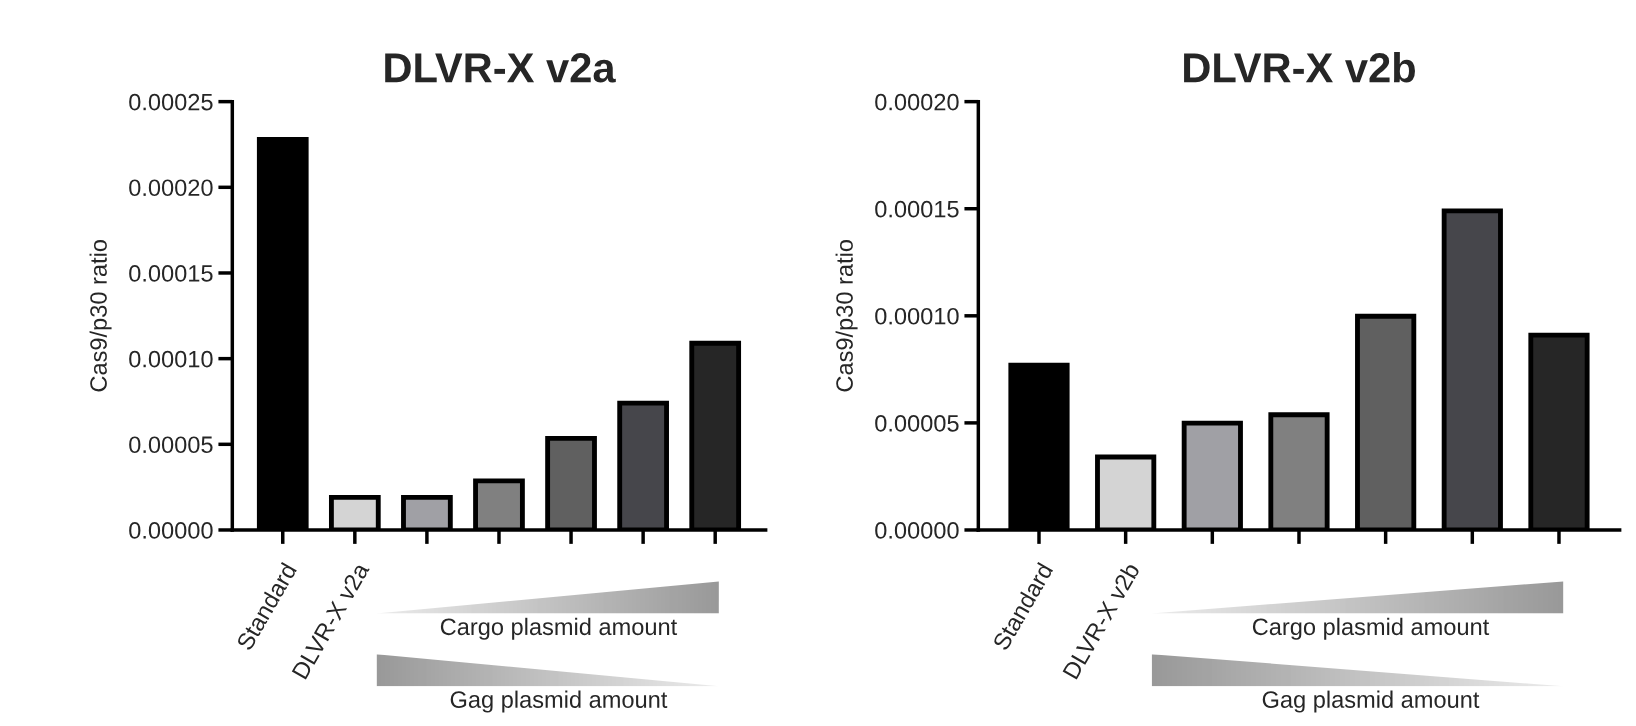  Describe the element at coordinates (171, 102) in the screenshot. I see `y-tick-label: 0.00025` at that location.